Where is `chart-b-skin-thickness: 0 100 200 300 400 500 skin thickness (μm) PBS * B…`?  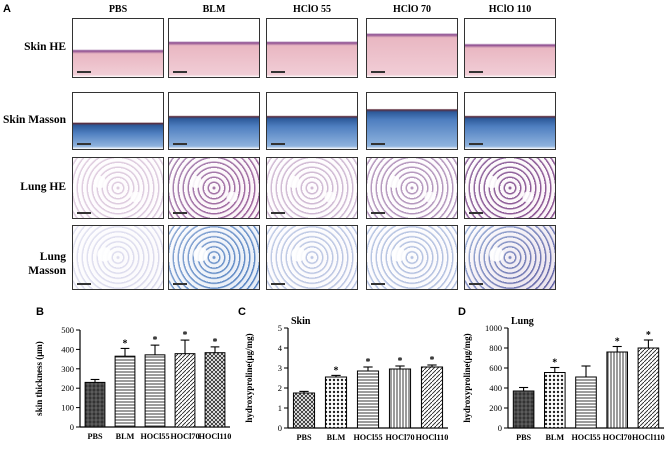
chart-b-skin-thickness: 0 100 200 300 400 500 skin thickness (μm) PBS * B… is located at coordinates (133, 383).